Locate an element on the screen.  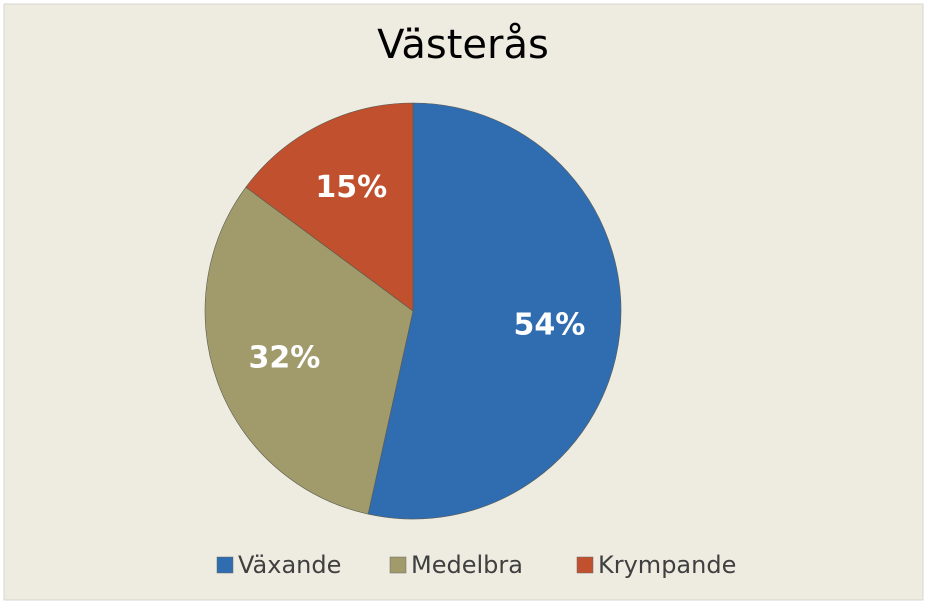
chart-title: Västerås is located at coordinates (463, 45).